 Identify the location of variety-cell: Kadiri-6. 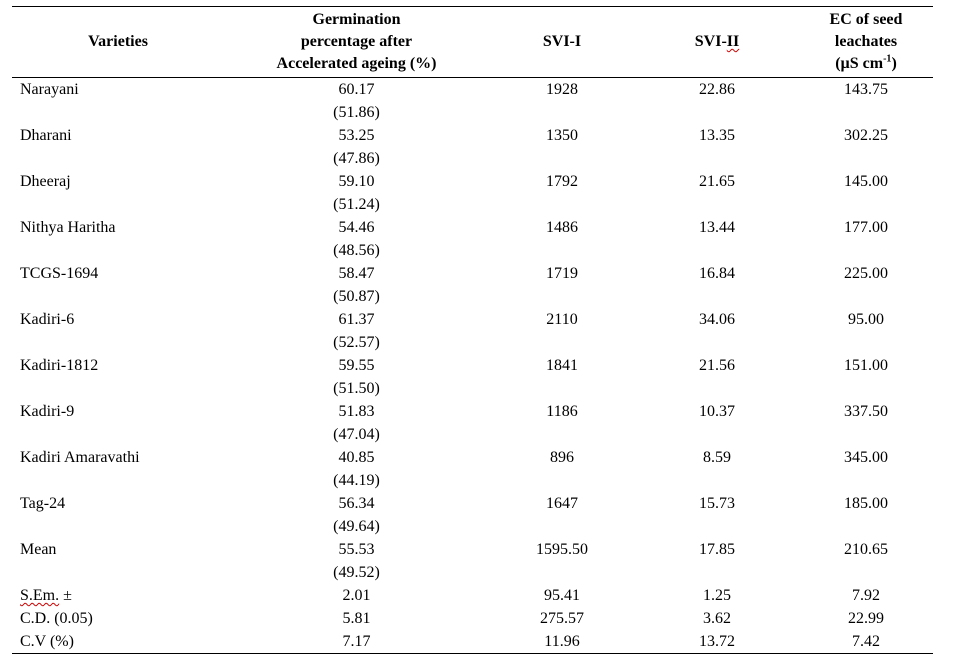
(47, 319).